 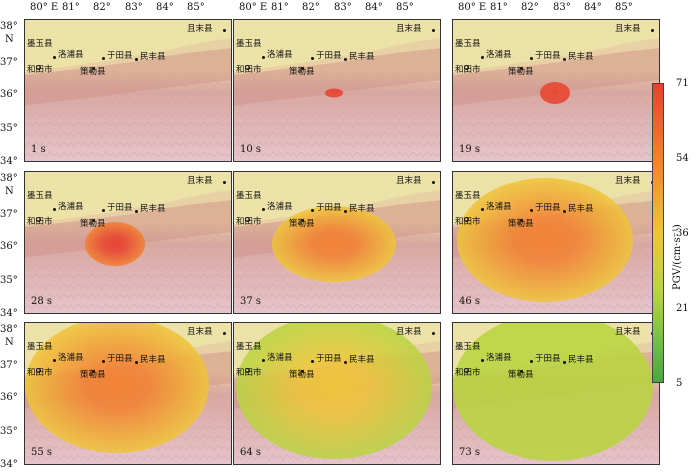 I want to click on lat-tick-label: 37°, so click(x=9, y=365).